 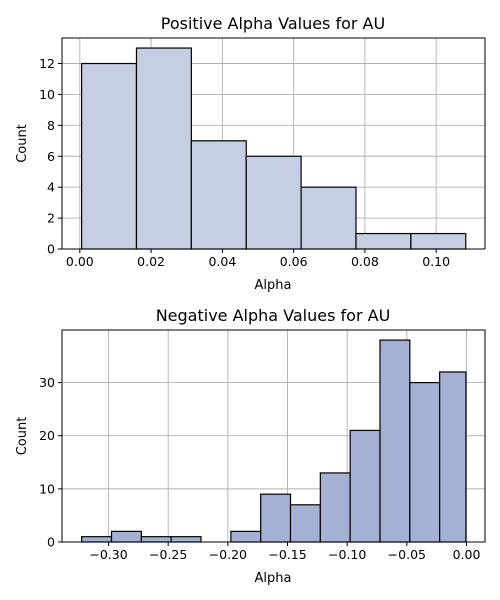 I want to click on x-tick-label: −0.05, so click(x=407, y=554).